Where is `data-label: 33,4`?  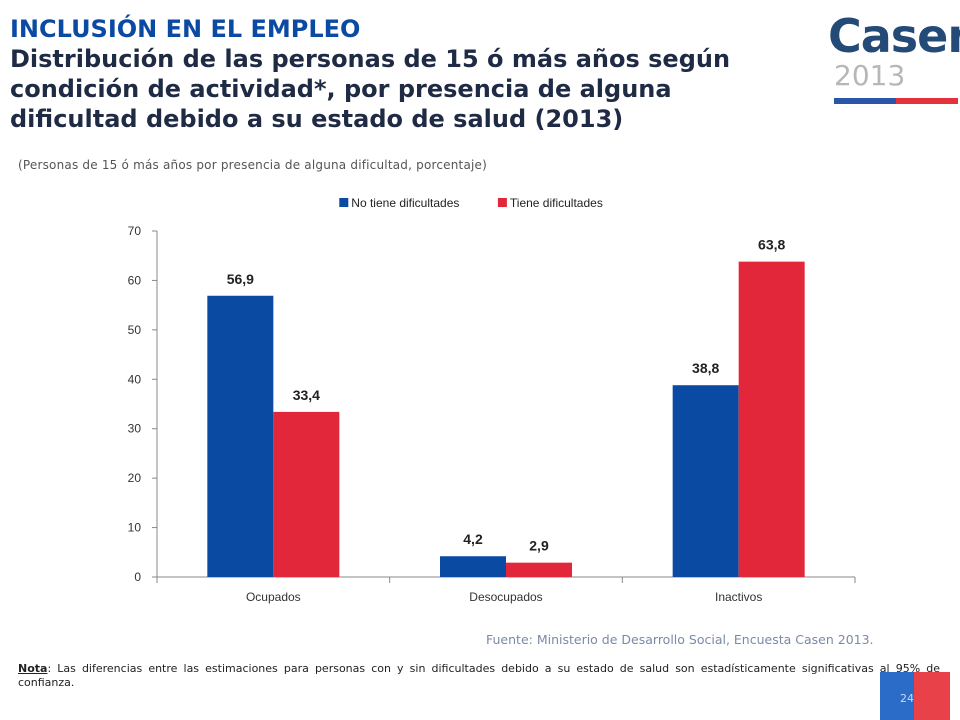 data-label: 33,4 is located at coordinates (306, 395).